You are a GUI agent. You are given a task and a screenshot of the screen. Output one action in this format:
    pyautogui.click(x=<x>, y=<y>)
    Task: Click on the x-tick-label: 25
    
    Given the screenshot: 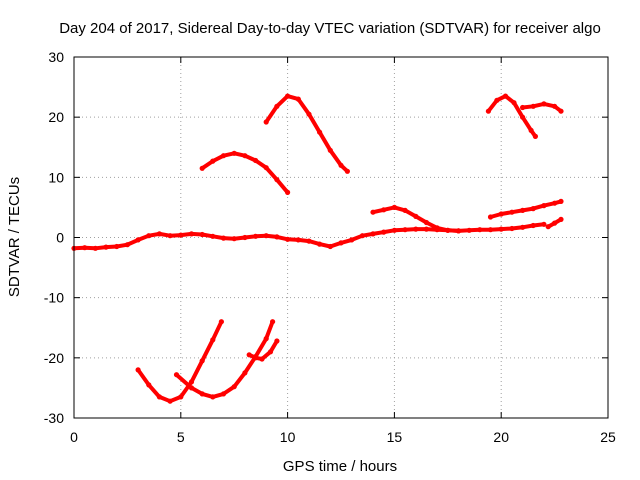 What is the action you would take?
    pyautogui.click(x=608, y=437)
    